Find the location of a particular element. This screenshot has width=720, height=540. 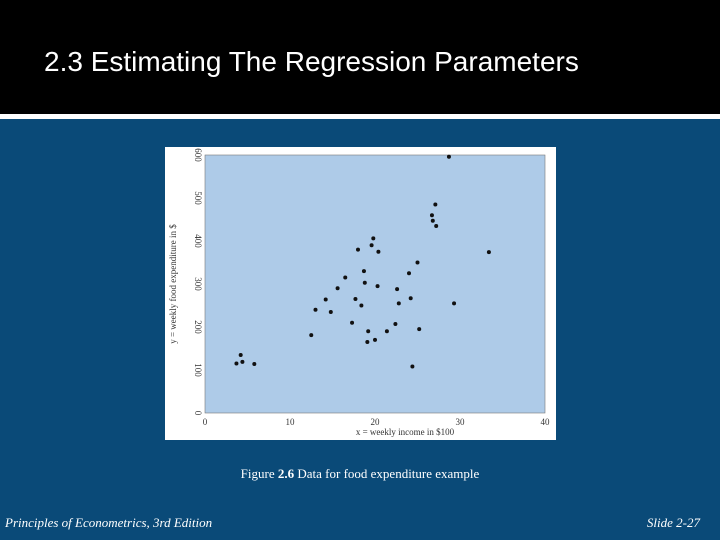

x-tick-label: 20 is located at coordinates (376, 422).